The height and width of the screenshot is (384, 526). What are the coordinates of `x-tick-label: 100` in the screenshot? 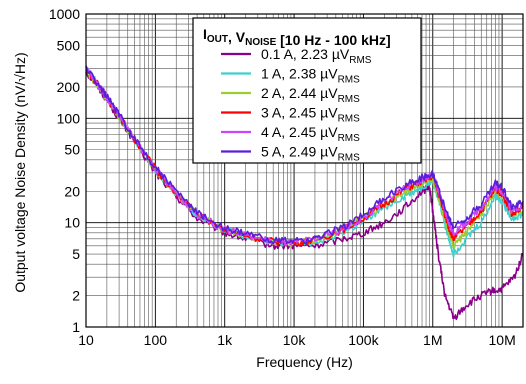 It's located at (156, 340).